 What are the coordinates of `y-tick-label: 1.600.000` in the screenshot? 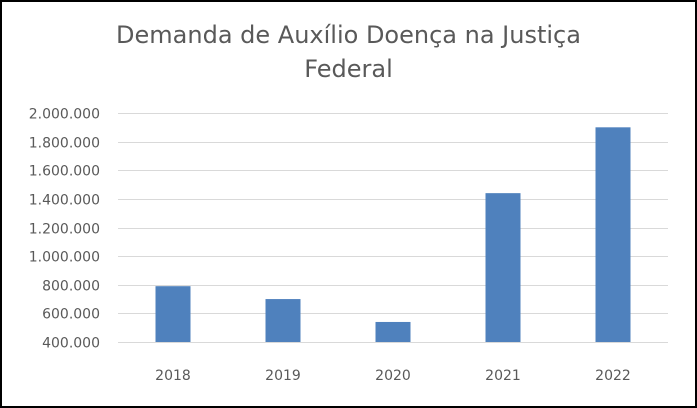 It's located at (64, 172).